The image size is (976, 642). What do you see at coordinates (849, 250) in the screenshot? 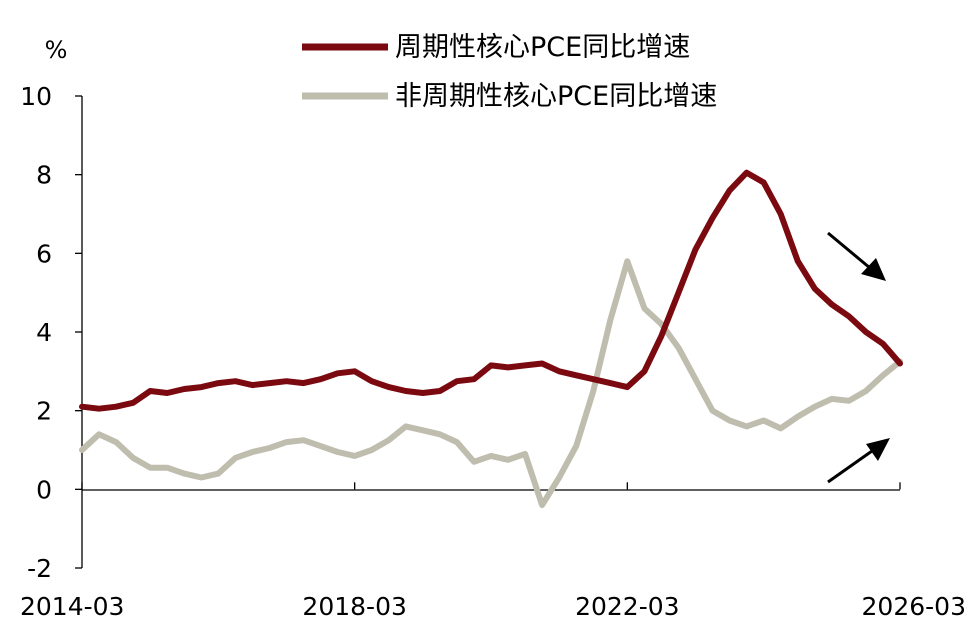
I see `down-arrow-shaft` at bounding box center [849, 250].